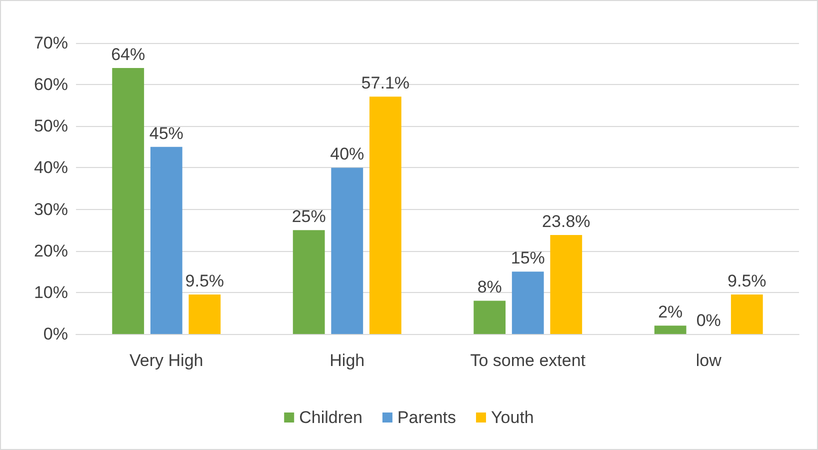 This screenshot has width=818, height=450. Describe the element at coordinates (51, 209) in the screenshot. I see `y-tick-label: 30%` at that location.